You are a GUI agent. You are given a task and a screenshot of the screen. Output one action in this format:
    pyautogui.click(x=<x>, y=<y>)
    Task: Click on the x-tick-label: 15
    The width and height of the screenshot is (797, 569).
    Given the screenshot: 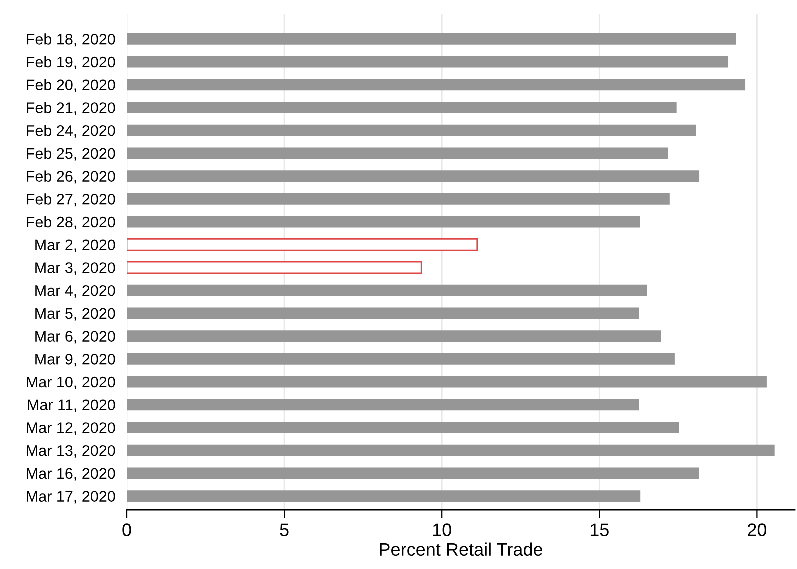 What is the action you would take?
    pyautogui.click(x=599, y=530)
    